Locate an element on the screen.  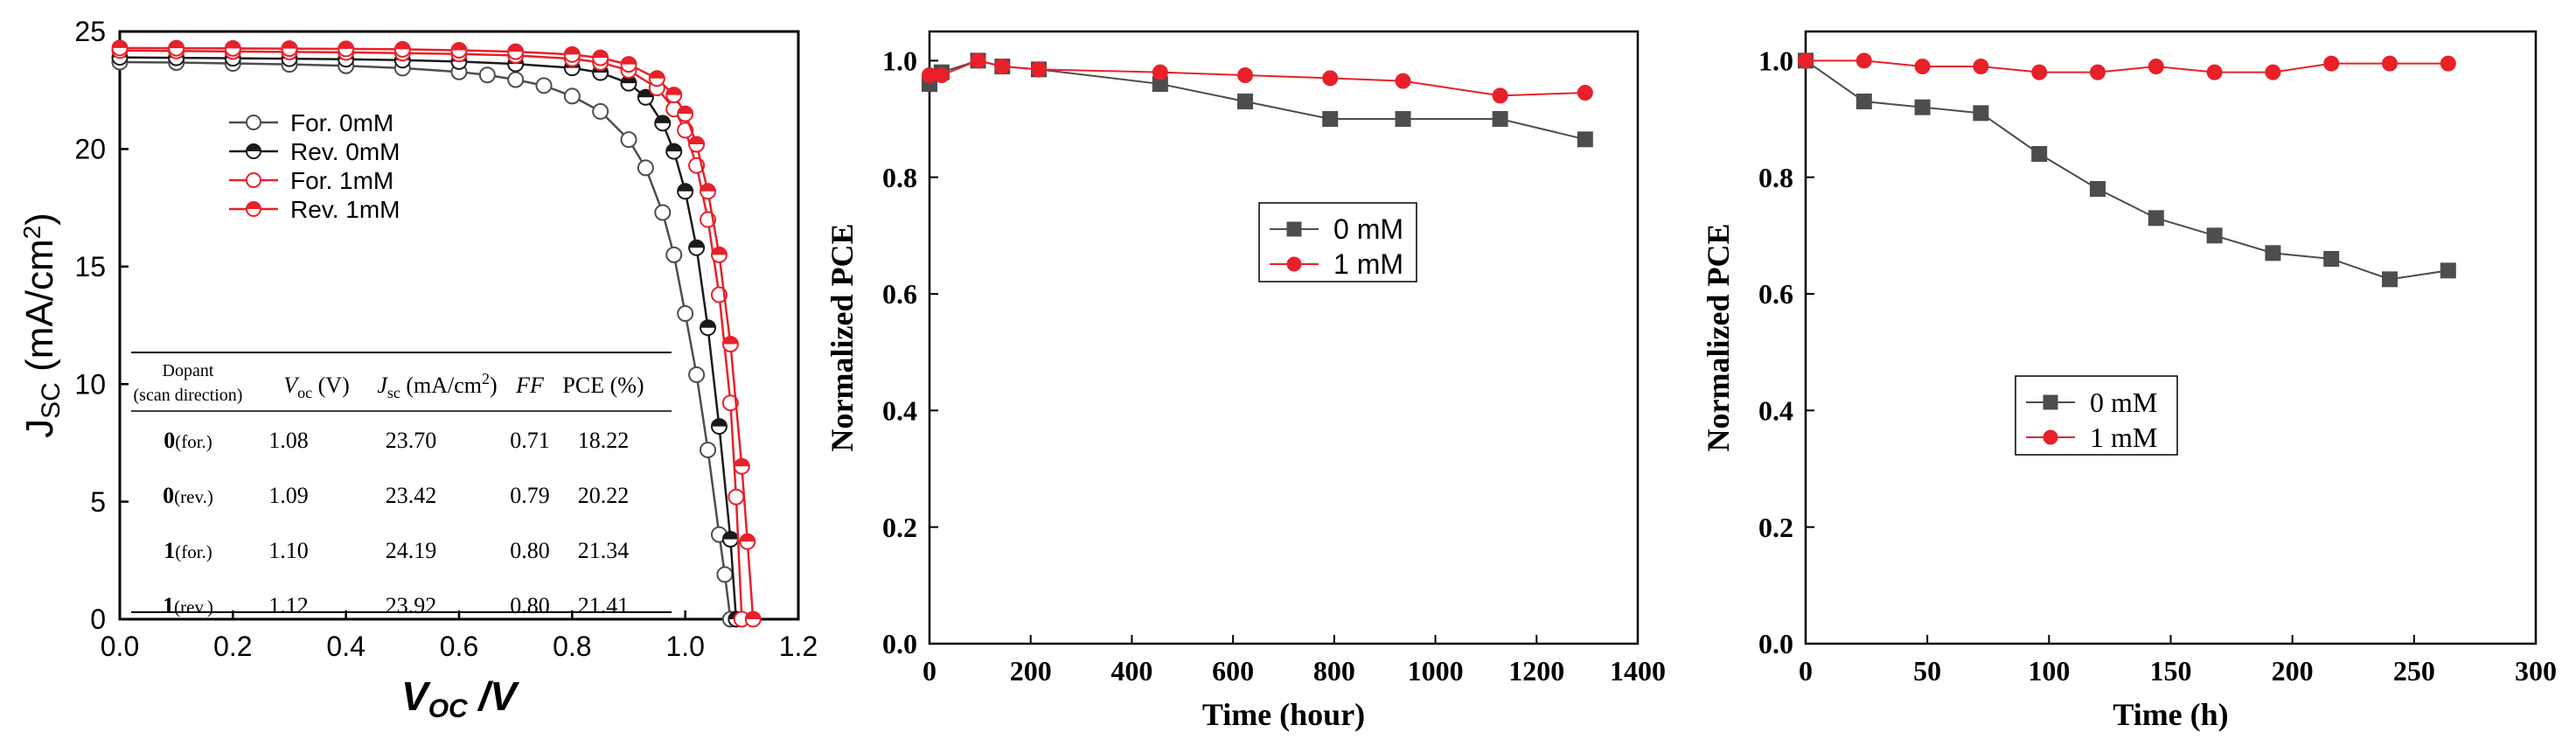
y-tick-label: 20 is located at coordinates (90, 150).